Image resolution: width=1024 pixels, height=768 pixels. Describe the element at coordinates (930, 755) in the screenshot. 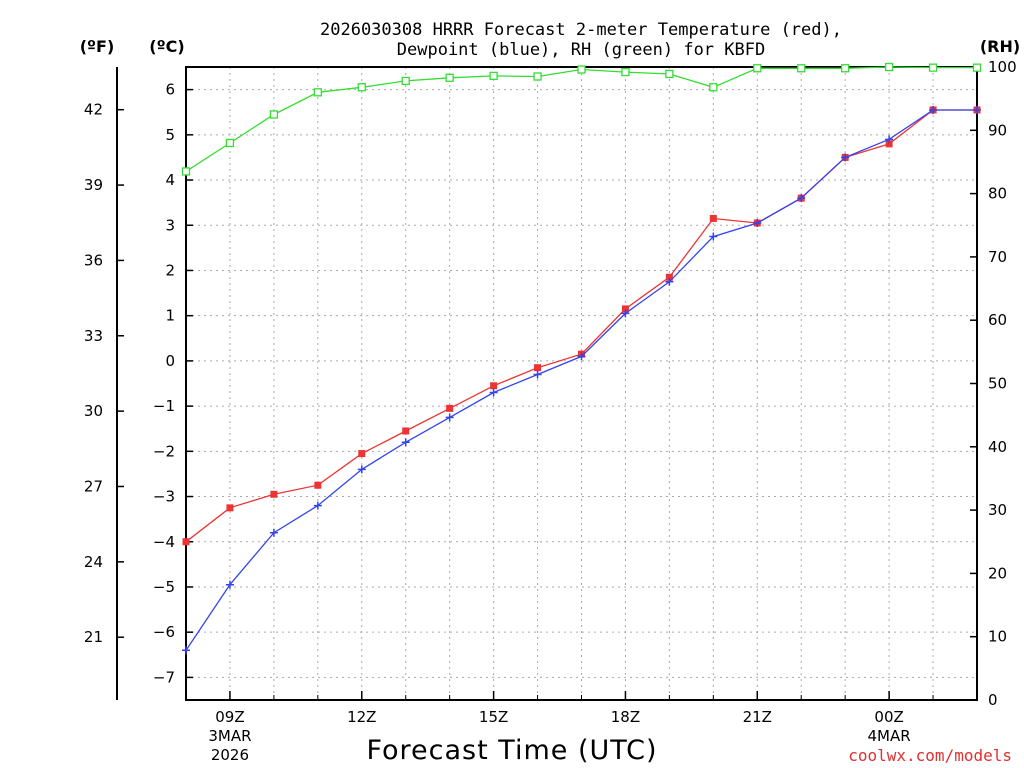

I see `credit-label: coolwx.com/models` at that location.